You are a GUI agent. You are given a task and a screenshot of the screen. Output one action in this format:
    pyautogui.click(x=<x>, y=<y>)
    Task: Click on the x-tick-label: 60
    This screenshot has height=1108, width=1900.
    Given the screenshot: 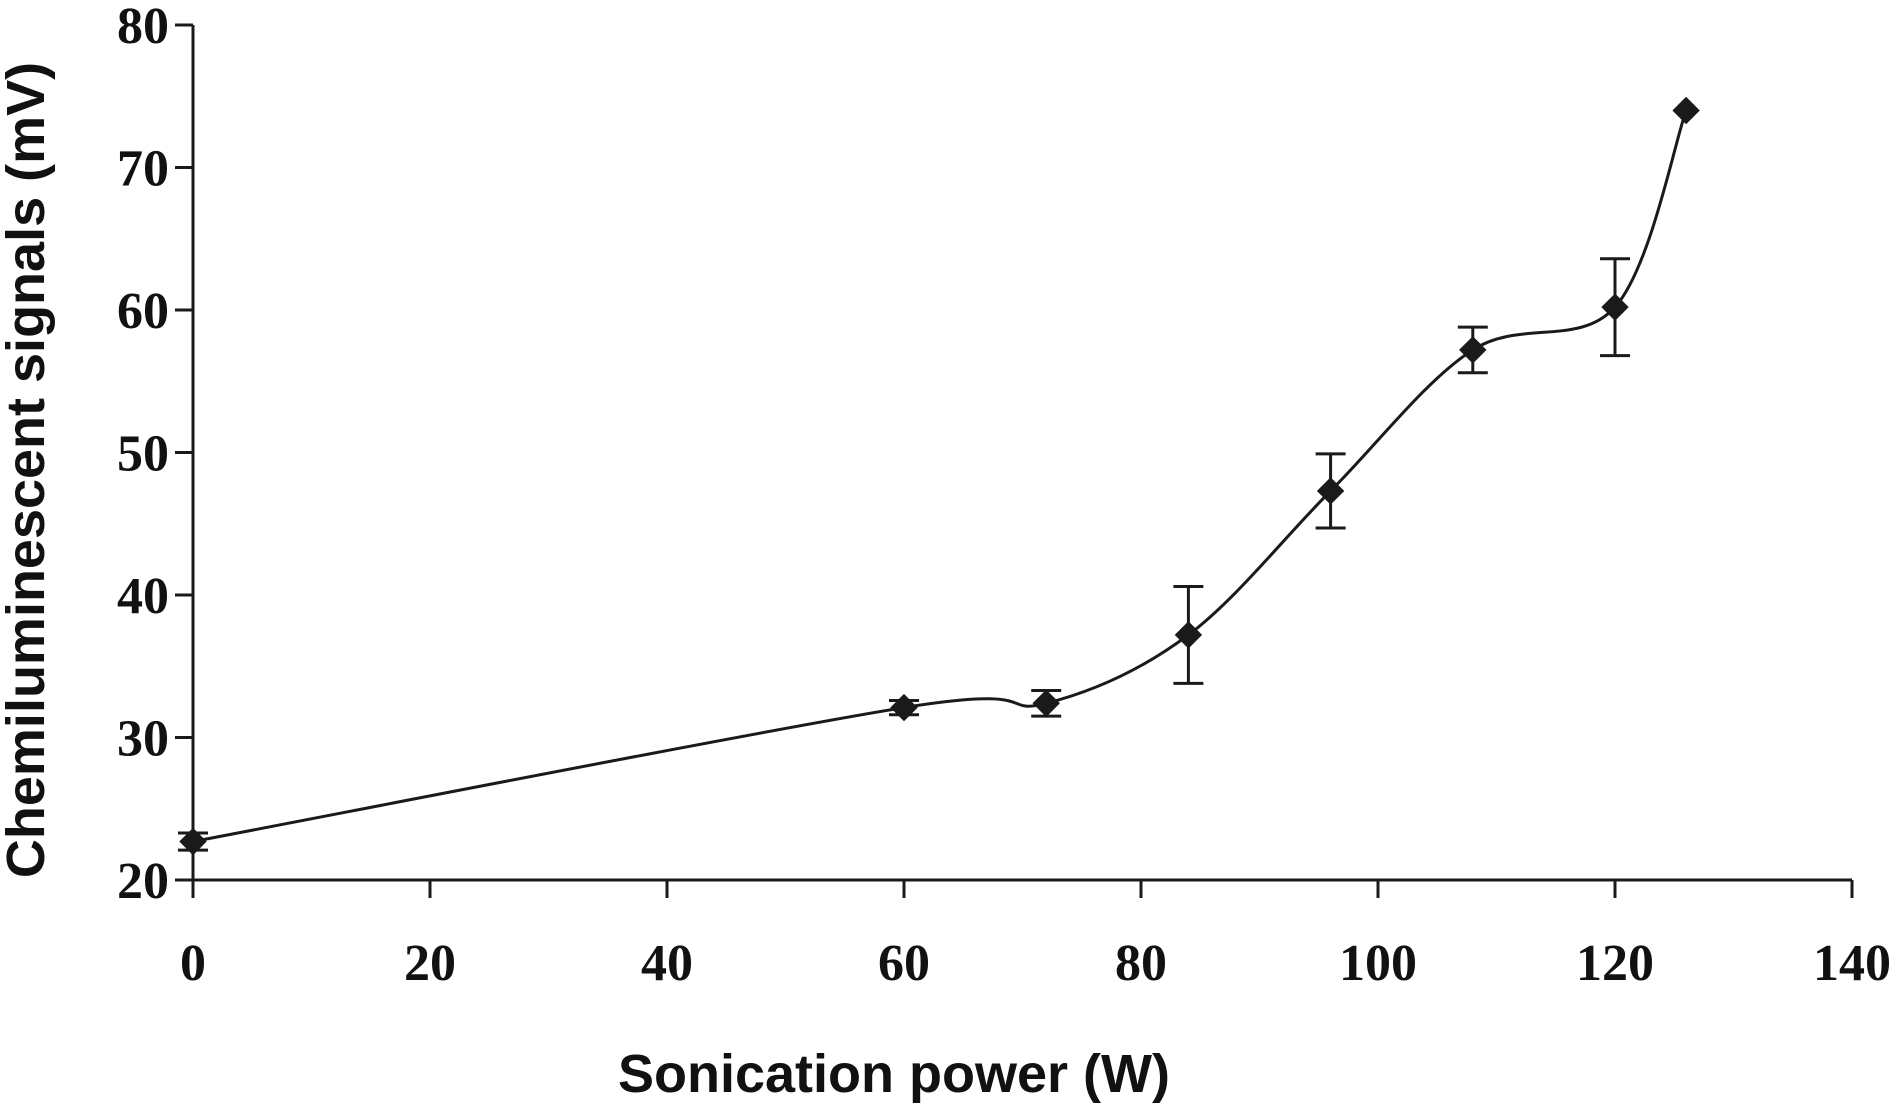 What is the action you would take?
    pyautogui.click(x=904, y=963)
    